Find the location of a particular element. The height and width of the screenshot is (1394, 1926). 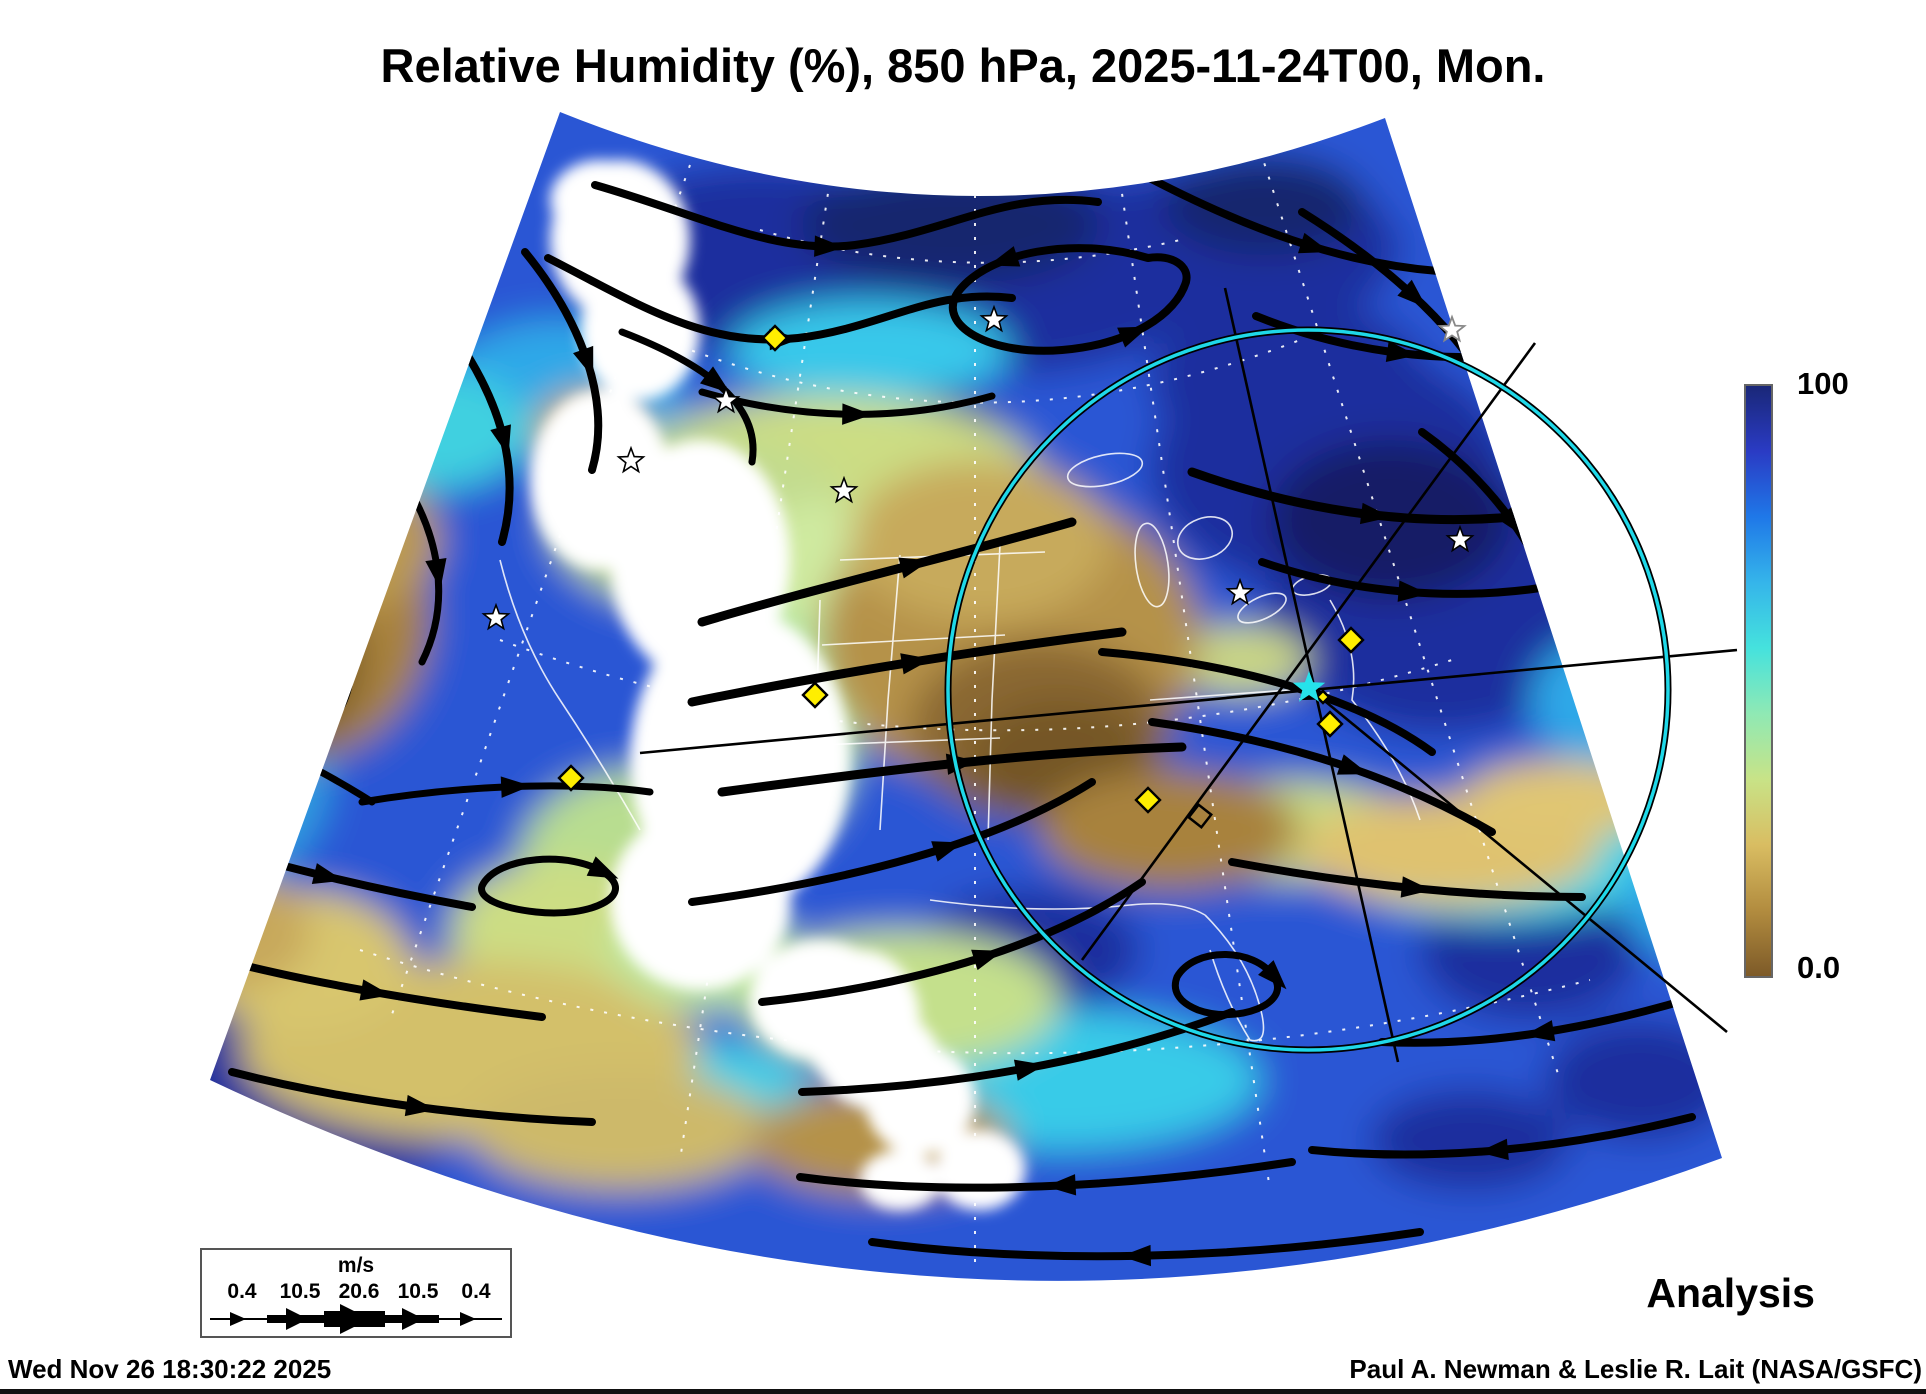

track-line-marker is located at coordinates (1200, 816).